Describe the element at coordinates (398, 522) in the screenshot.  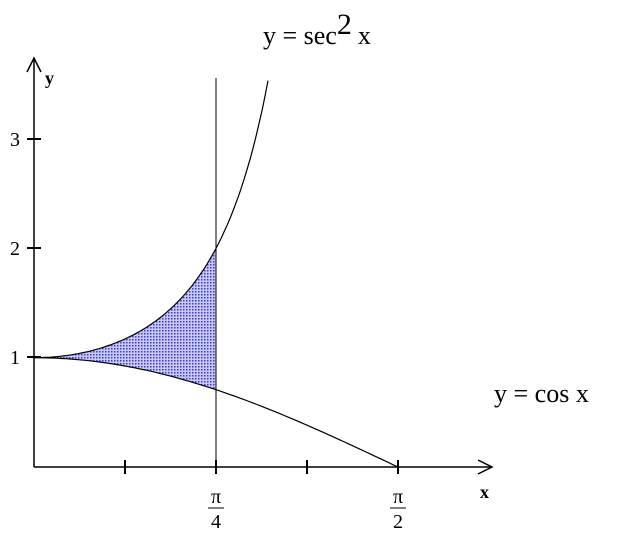
I see `denominator: 2` at that location.